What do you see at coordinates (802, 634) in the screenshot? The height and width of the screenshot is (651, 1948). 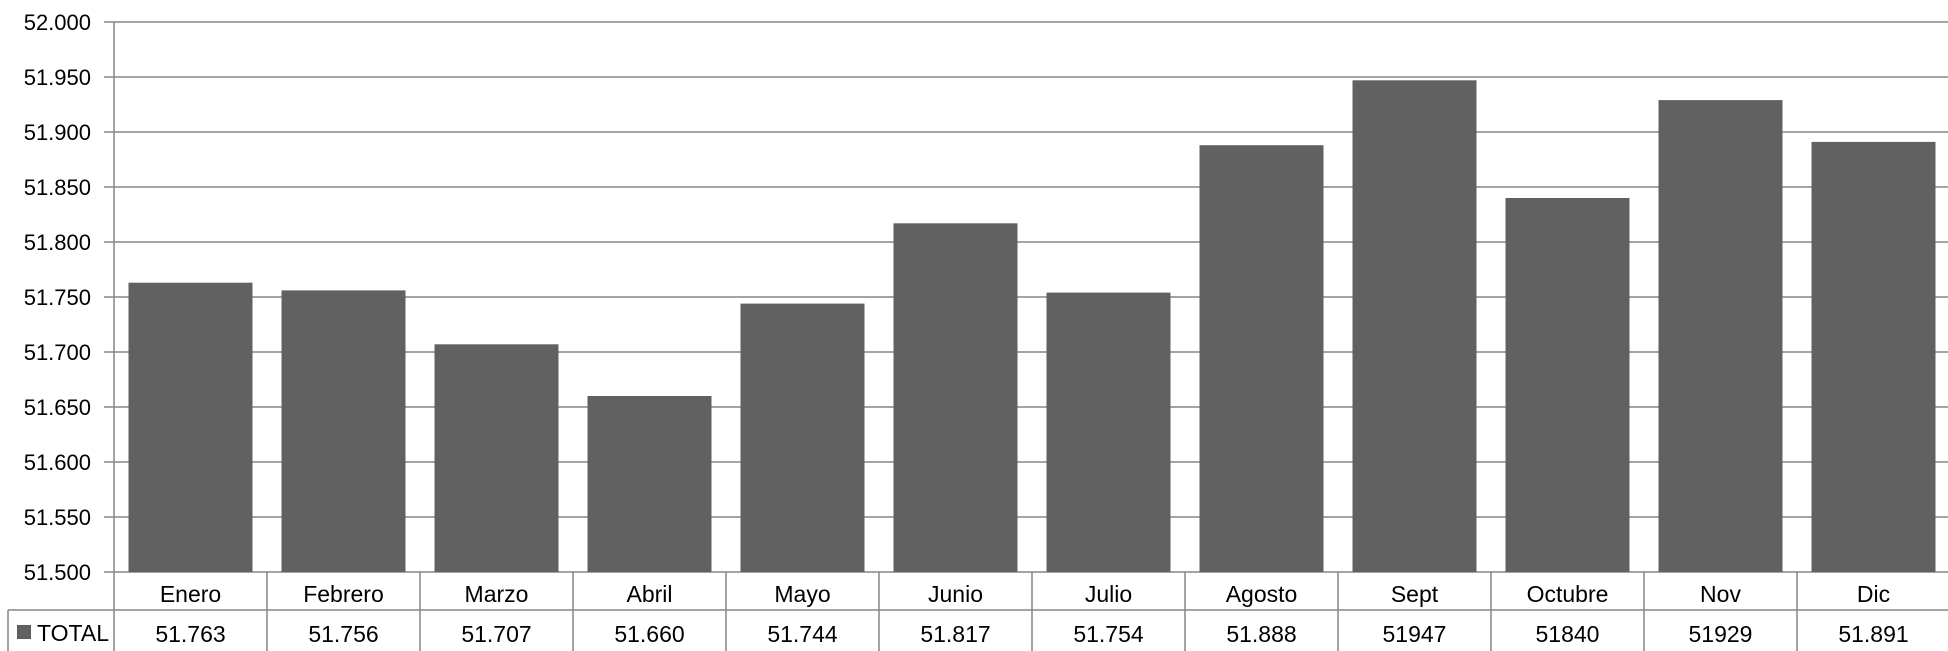 I see `data-label: 51.744` at bounding box center [802, 634].